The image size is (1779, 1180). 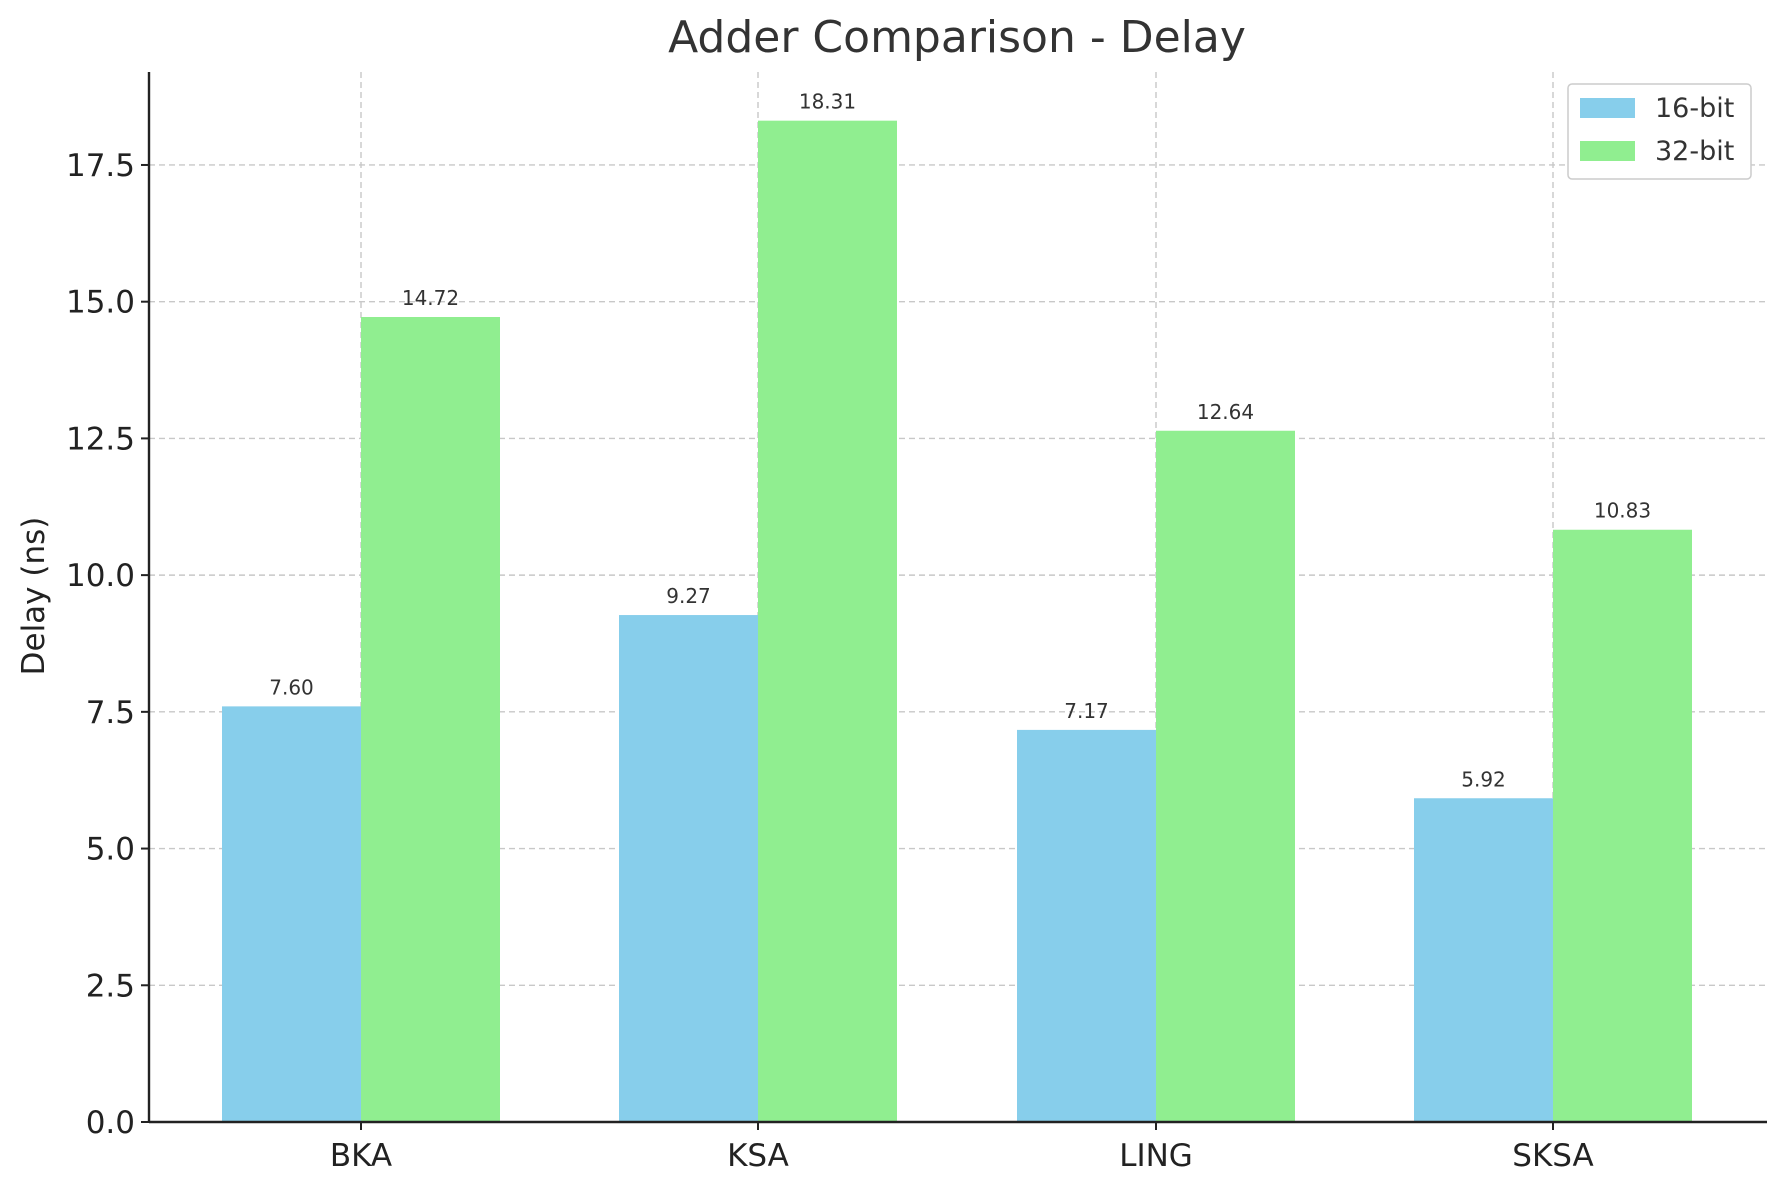 What do you see at coordinates (110, 850) in the screenshot?
I see `y-tick-label: 5.0` at bounding box center [110, 850].